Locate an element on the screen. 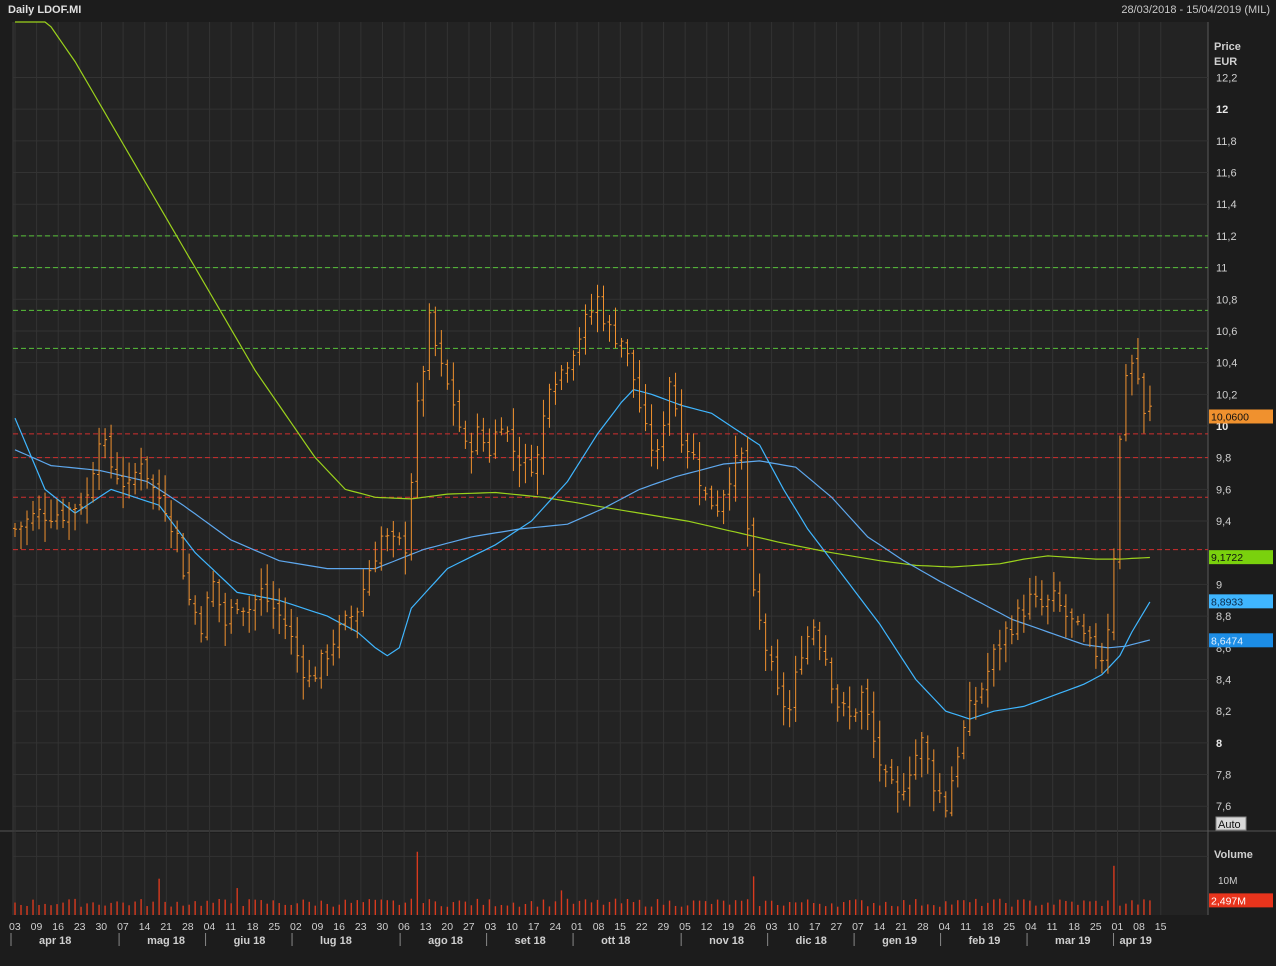 Image resolution: width=1276 pixels, height=966 pixels. x-day-label: 09 is located at coordinates (318, 927).